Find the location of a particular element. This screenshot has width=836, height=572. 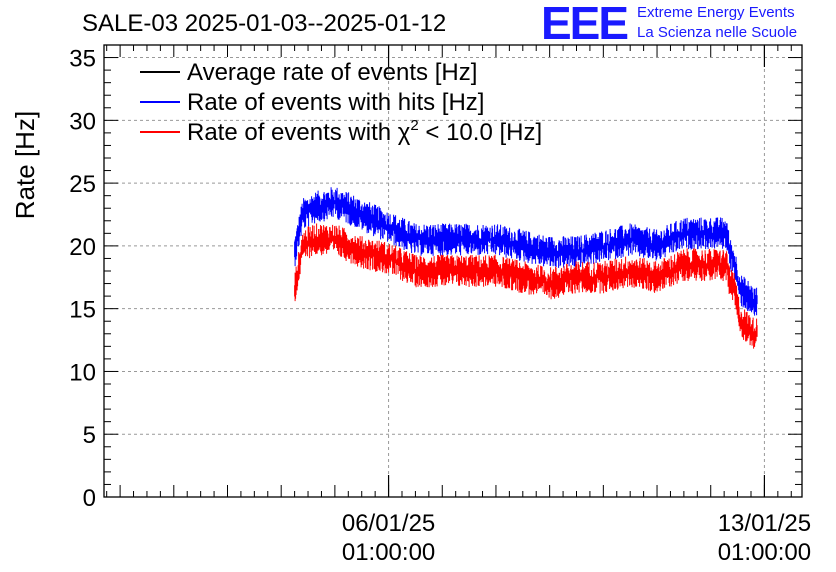

y-tick-label: 35 is located at coordinates (82, 59).